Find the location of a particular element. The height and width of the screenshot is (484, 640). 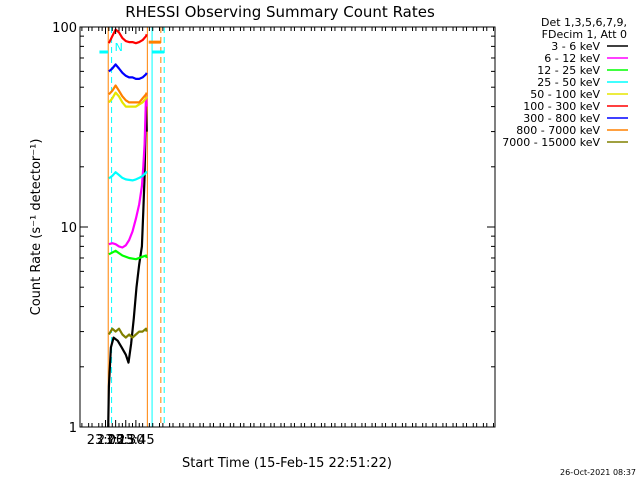

x-axis-label: Start Time (15-Feb-15 22:51:22) is located at coordinates (287, 463).